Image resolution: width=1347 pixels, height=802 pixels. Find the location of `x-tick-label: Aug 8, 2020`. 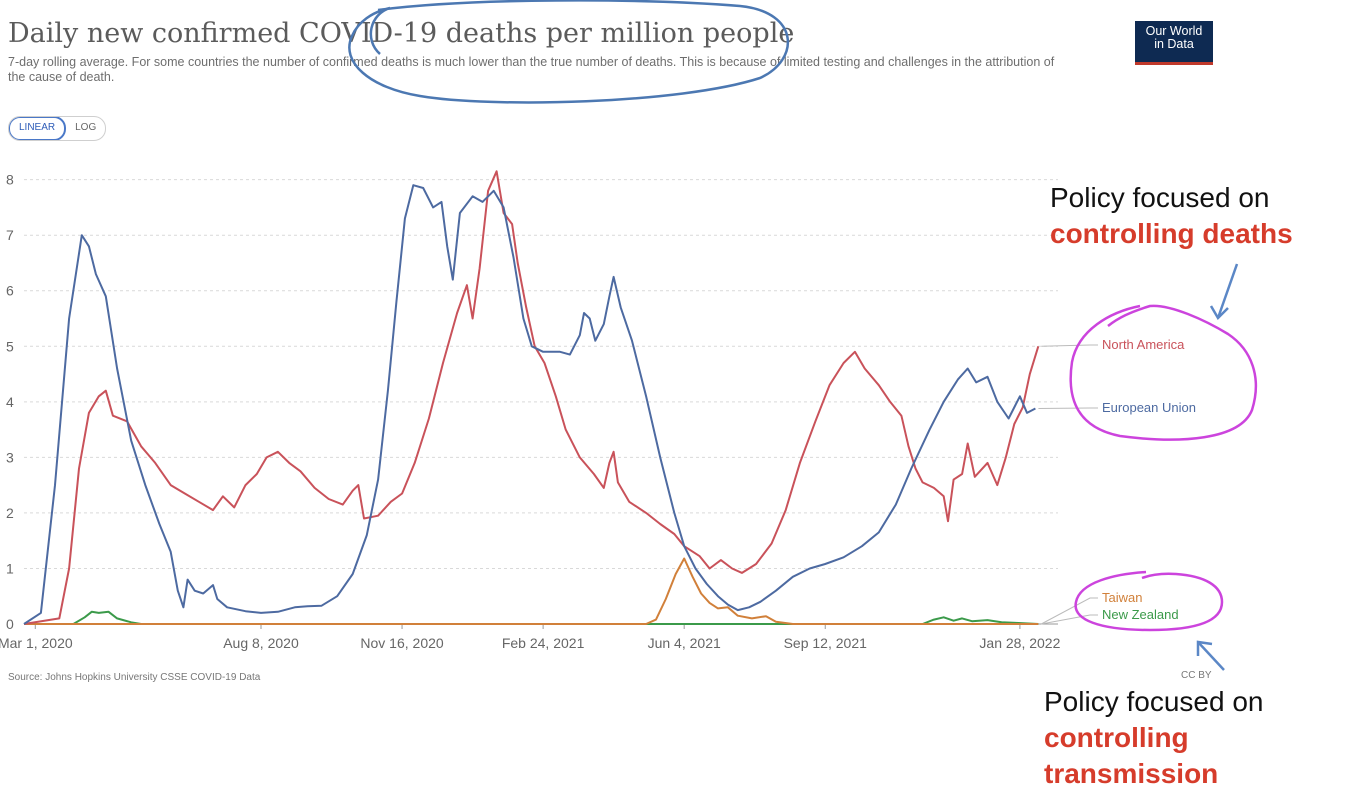

x-tick-label: Aug 8, 2020 is located at coordinates (261, 643).